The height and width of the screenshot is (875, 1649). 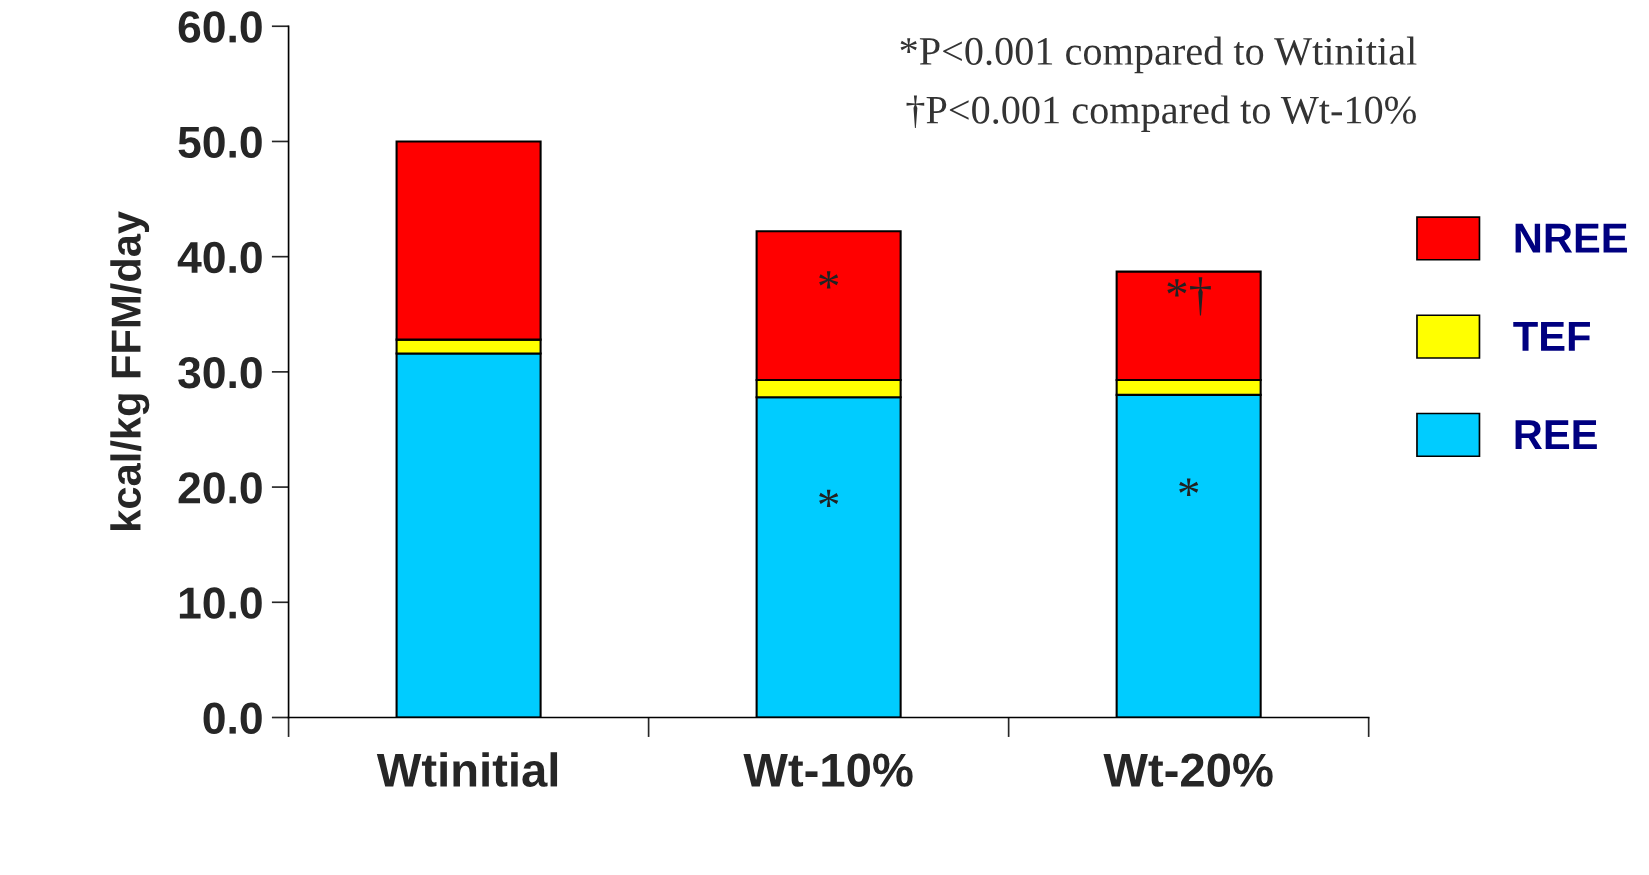 What do you see at coordinates (1188, 770) in the screenshot?
I see `x-tick-label: Wt-20%` at bounding box center [1188, 770].